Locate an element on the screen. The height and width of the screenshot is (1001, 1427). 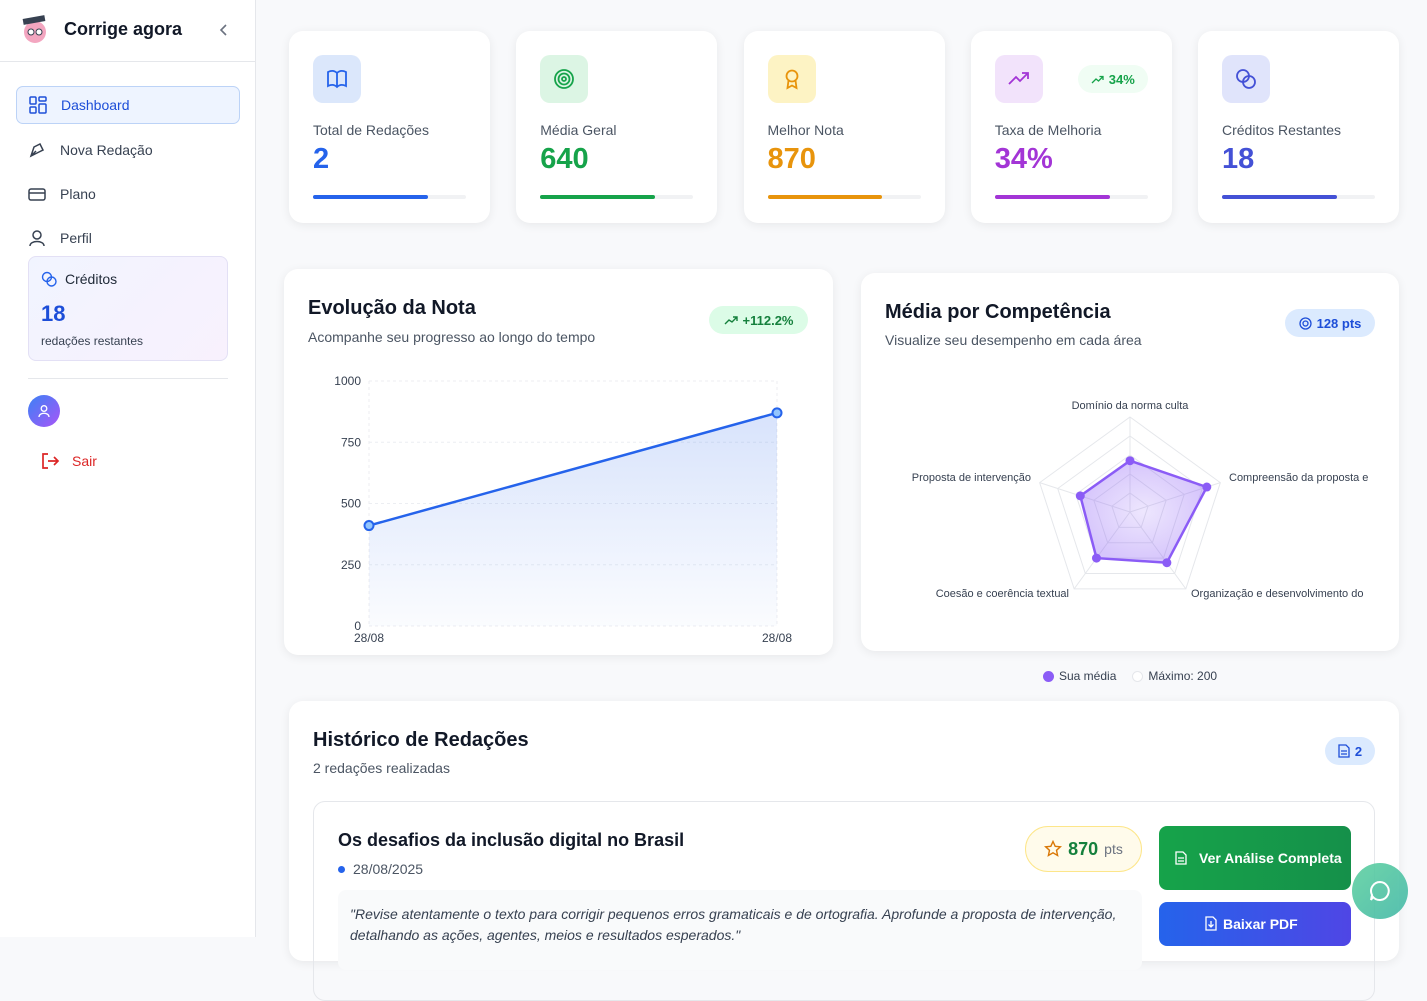
radar-max is located at coordinates (1130, 503).